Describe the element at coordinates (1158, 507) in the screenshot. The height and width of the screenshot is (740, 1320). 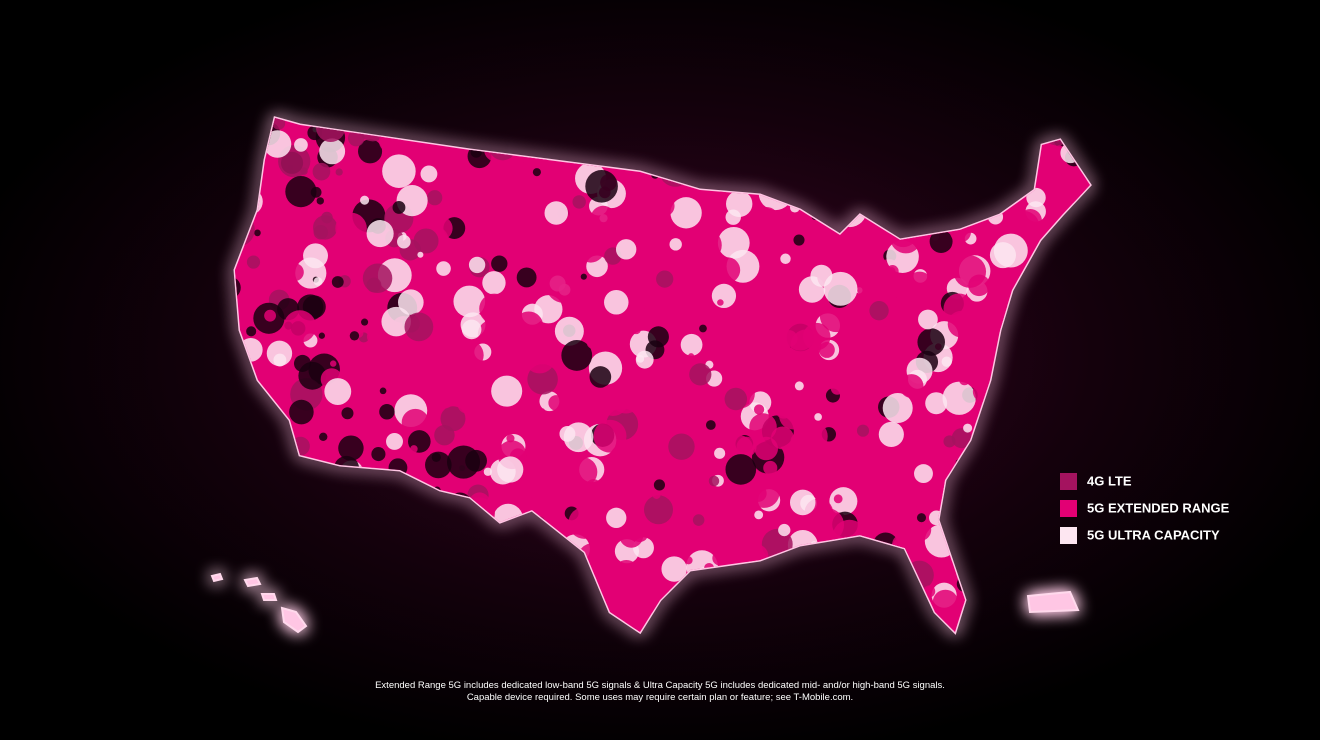
I see `legend-label: 5G EXTENDED RANGE` at that location.